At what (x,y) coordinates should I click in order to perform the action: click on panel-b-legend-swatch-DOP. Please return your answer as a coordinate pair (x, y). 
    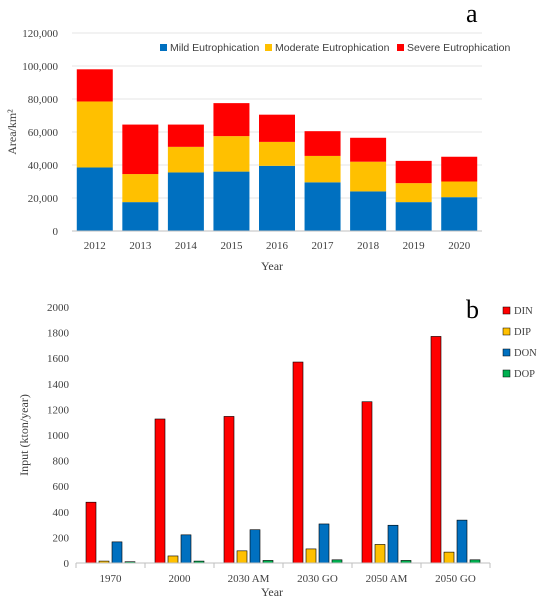
    Looking at the image, I should click on (506, 373).